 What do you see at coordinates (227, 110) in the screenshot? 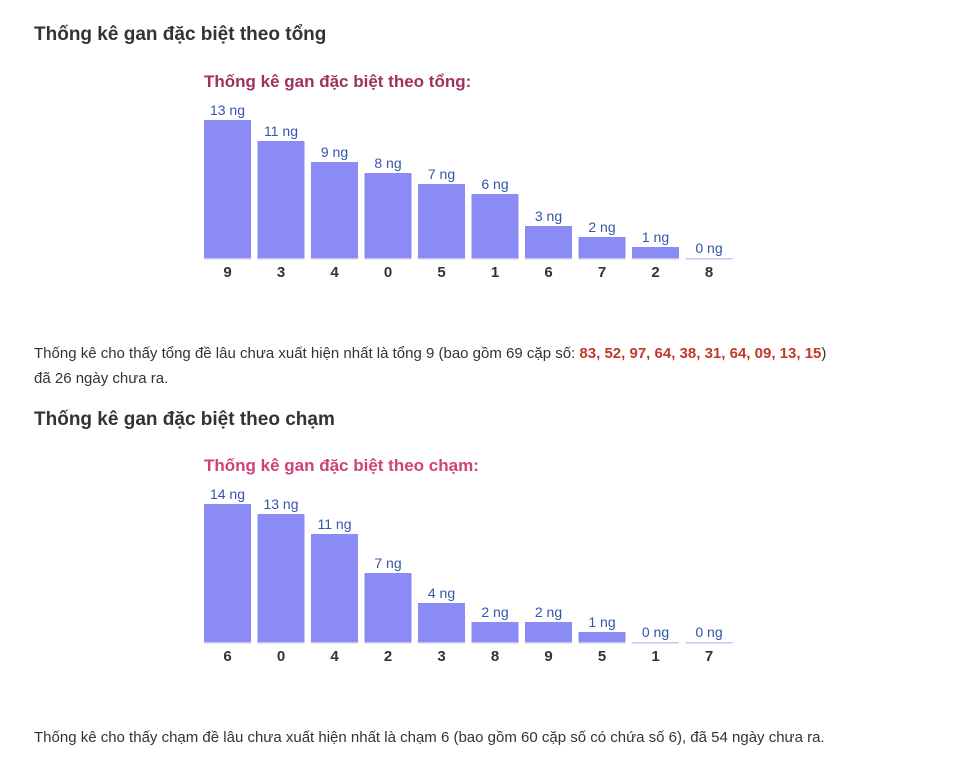
I see `bar-value-label: 13 ng` at bounding box center [227, 110].